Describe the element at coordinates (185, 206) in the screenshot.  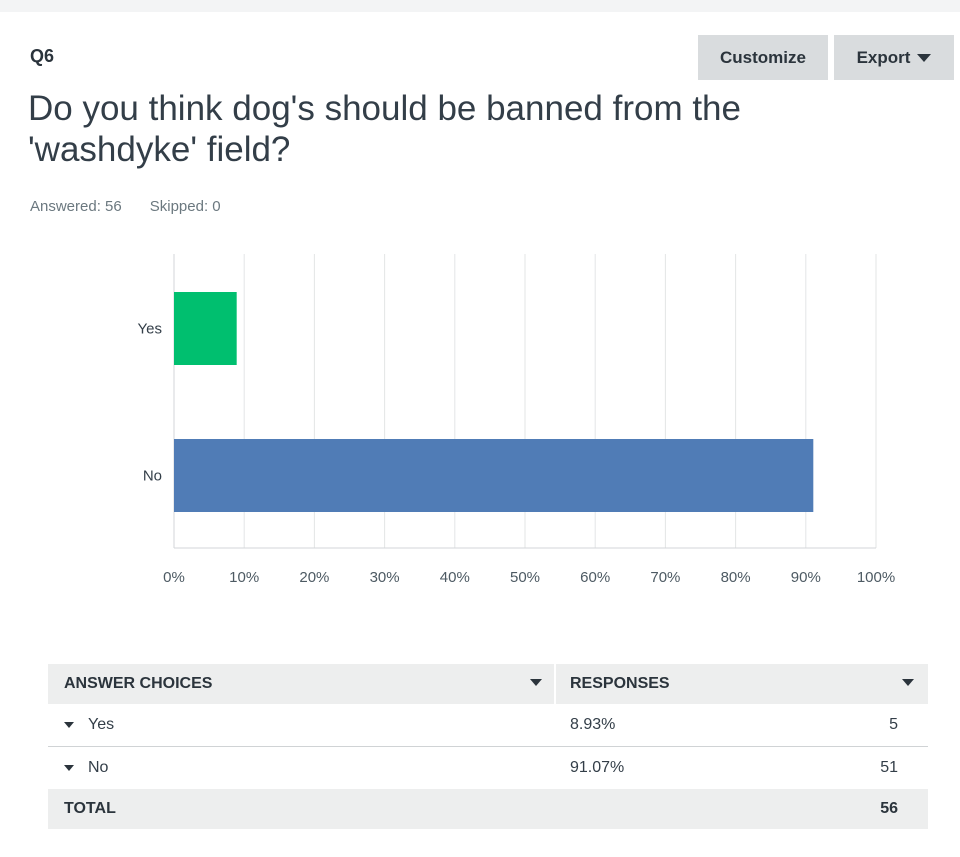
I see `skipped-count: Skipped: 0` at that location.